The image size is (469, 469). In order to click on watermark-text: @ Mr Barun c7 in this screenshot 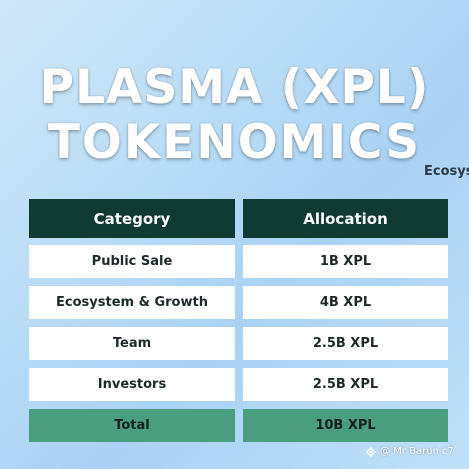, I will do `click(417, 451)`.